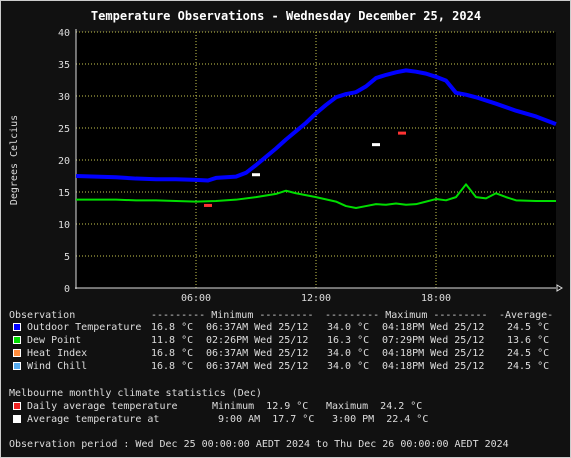 The height and width of the screenshot is (458, 571). What do you see at coordinates (257, 327) in the screenshot?
I see `legend-min-time-outdoor: 06:37AM Wed 25/12` at bounding box center [257, 327].